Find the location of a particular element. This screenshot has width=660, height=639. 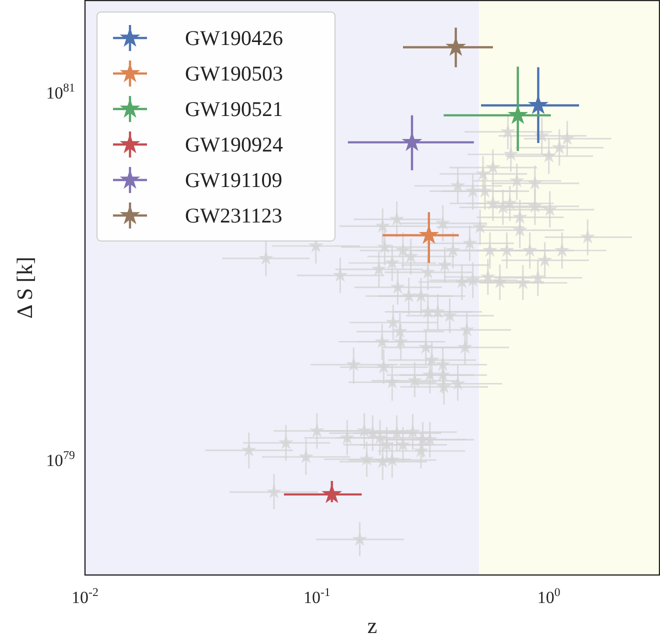

legend-label: GW190924 is located at coordinates (234, 144).